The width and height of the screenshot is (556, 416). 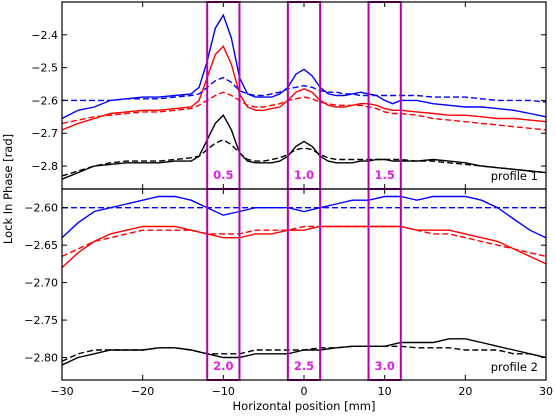 What do you see at coordinates (41, 208) in the screenshot?
I see `y-tick-label: −2.60` at bounding box center [41, 208].